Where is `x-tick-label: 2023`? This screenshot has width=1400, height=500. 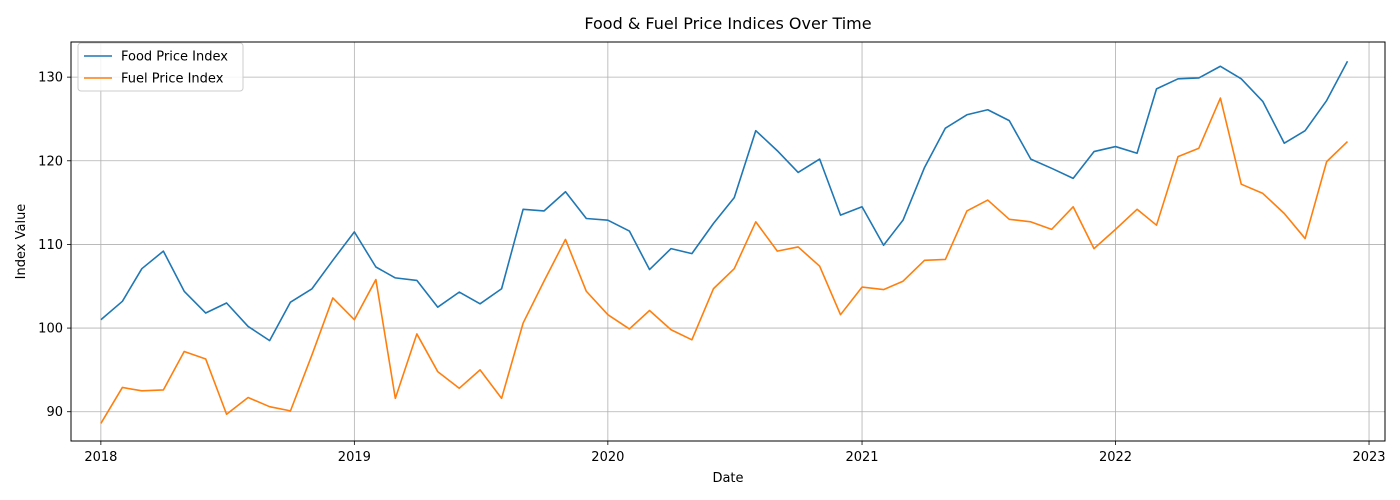 x-tick-label: 2023 is located at coordinates (1368, 457).